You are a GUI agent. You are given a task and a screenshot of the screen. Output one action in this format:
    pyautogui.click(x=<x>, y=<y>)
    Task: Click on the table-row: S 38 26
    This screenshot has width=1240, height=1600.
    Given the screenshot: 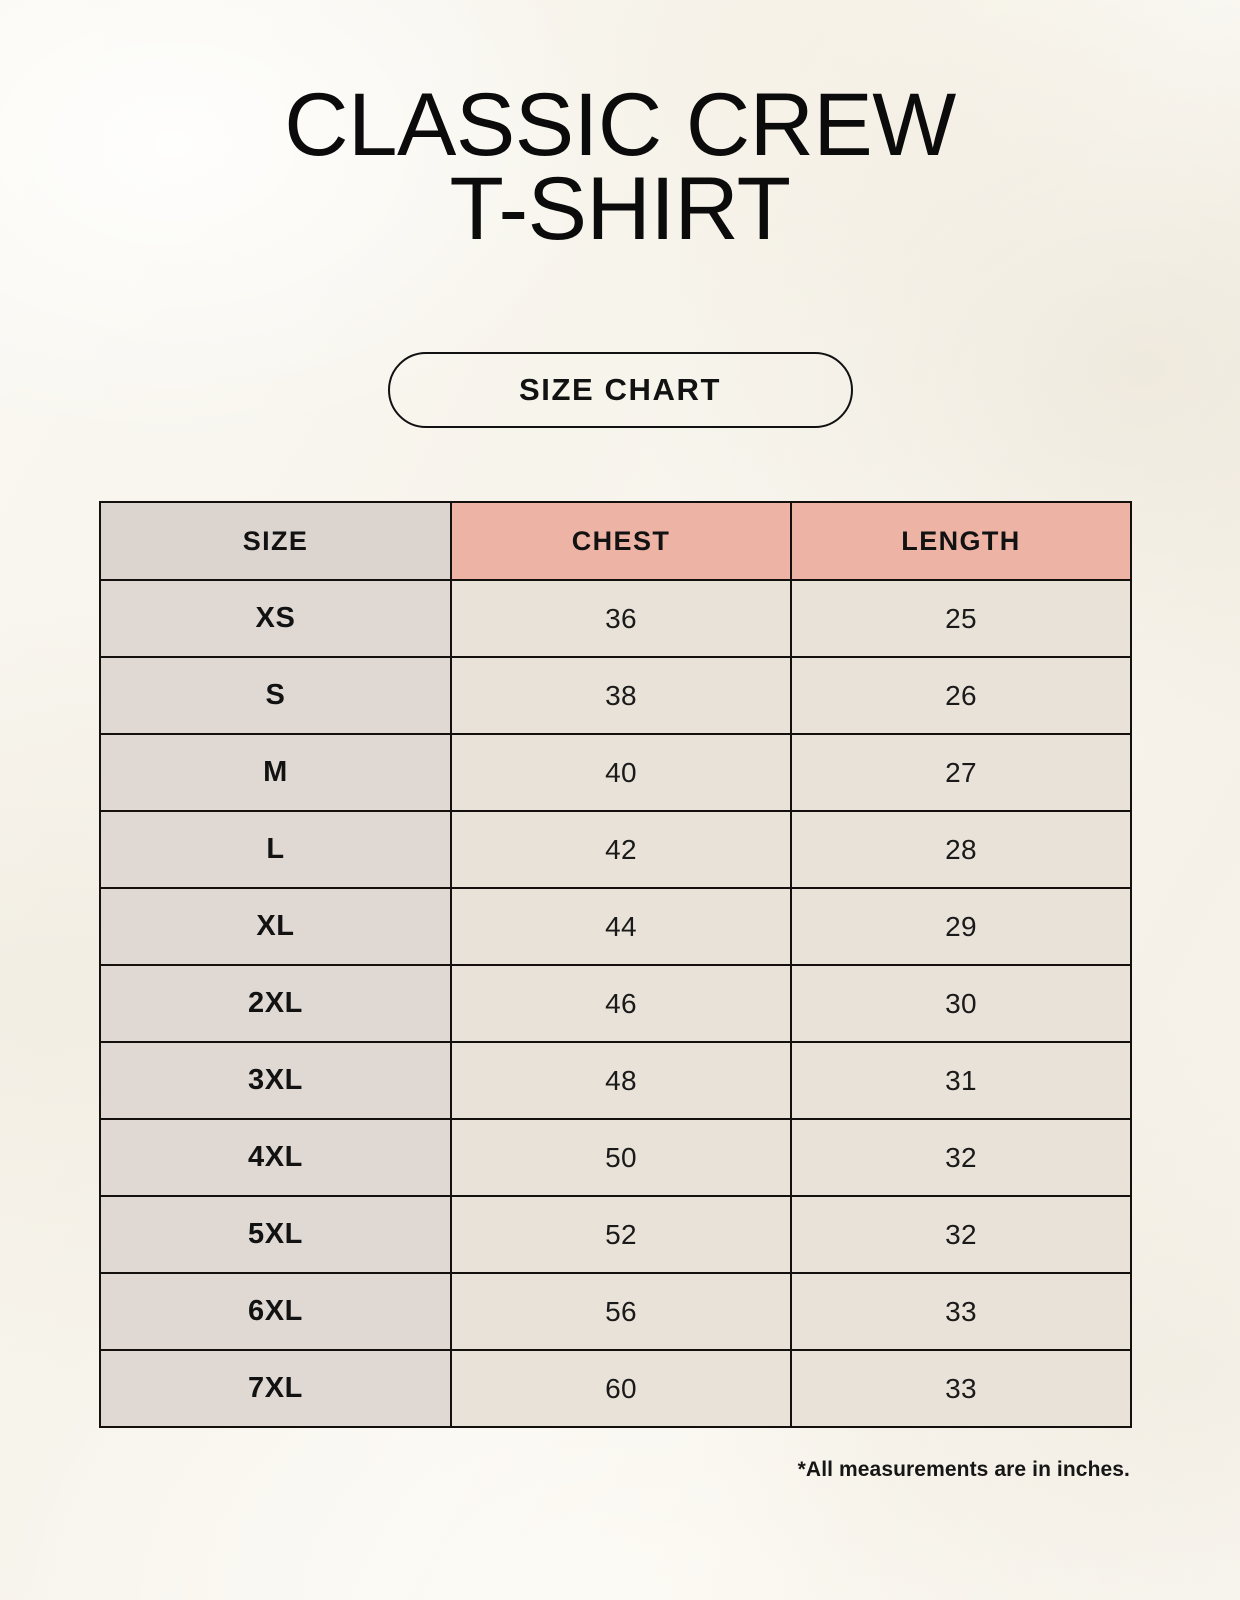 What is the action you would take?
    pyautogui.click(x=615, y=695)
    